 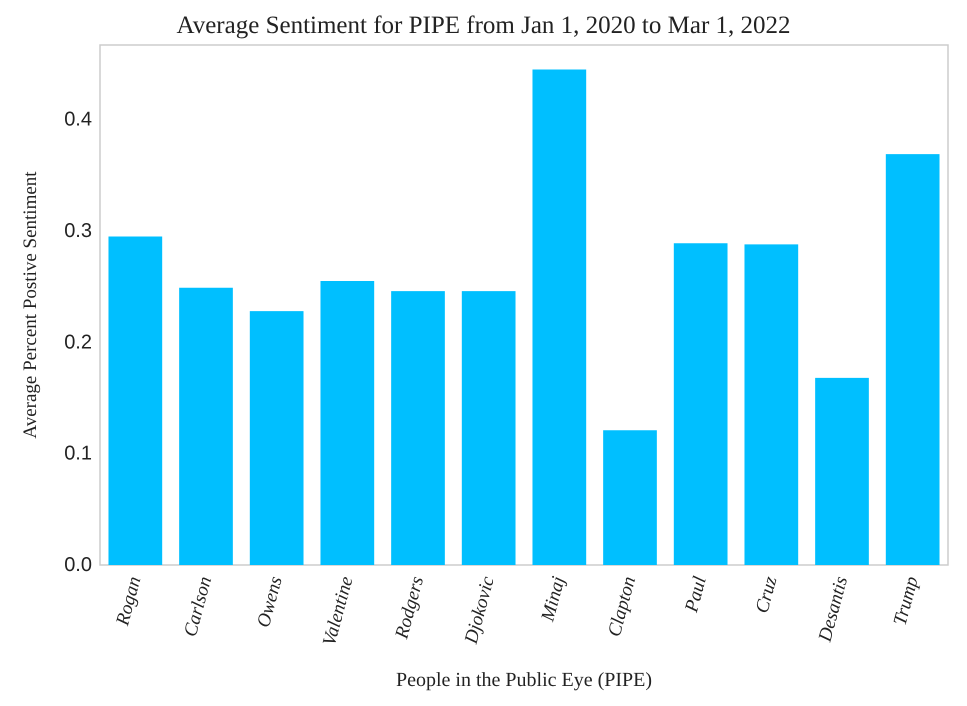 I want to click on chart-title: Average Sentiment for PIPE from Jan 1, 2020 to Mar 1, 2022, so click(x=483, y=25).